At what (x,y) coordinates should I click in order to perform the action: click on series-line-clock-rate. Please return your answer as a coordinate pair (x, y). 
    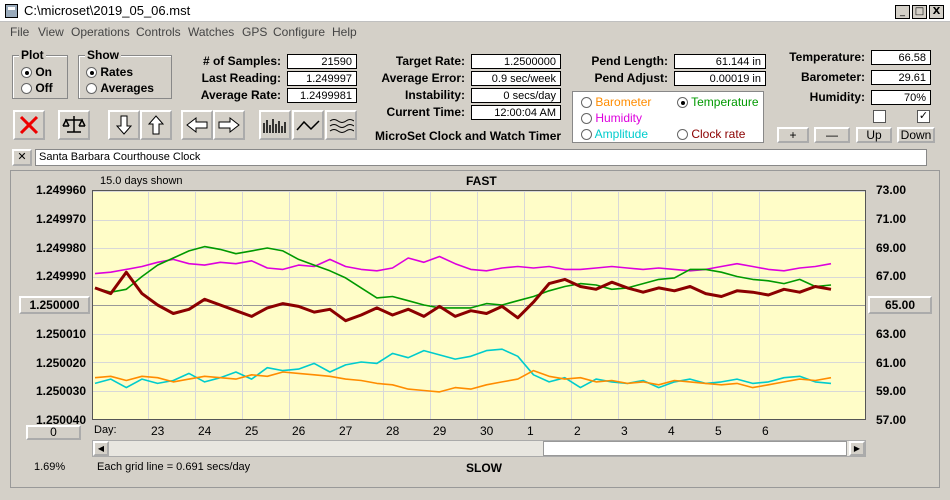
    Looking at the image, I should click on (463, 296).